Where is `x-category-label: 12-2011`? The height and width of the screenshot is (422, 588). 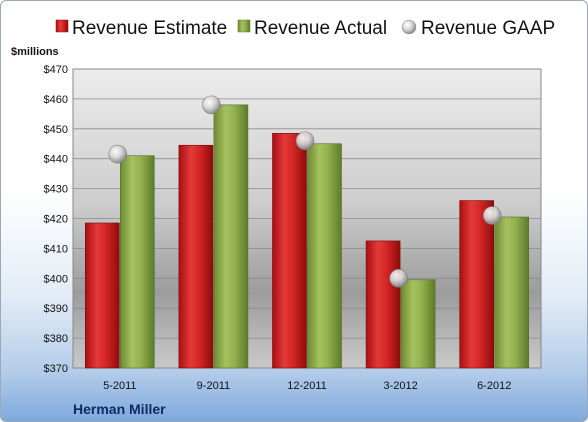 x-category-label: 12-2011 is located at coordinates (307, 386).